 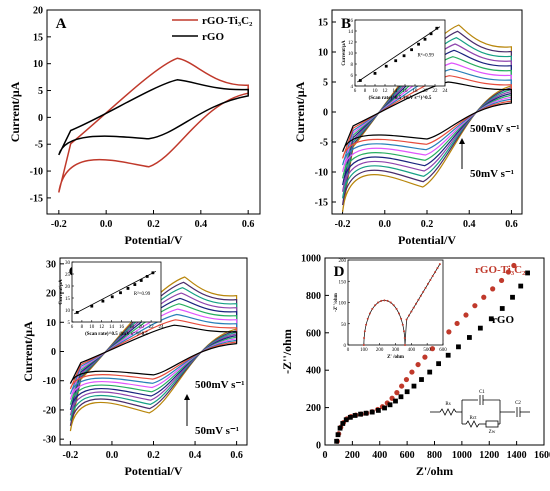 What do you see at coordinates (480, 412) in the screenshot?
I see `equivalent-circuit: Rs C1 Rct Zw C2` at bounding box center [480, 412].